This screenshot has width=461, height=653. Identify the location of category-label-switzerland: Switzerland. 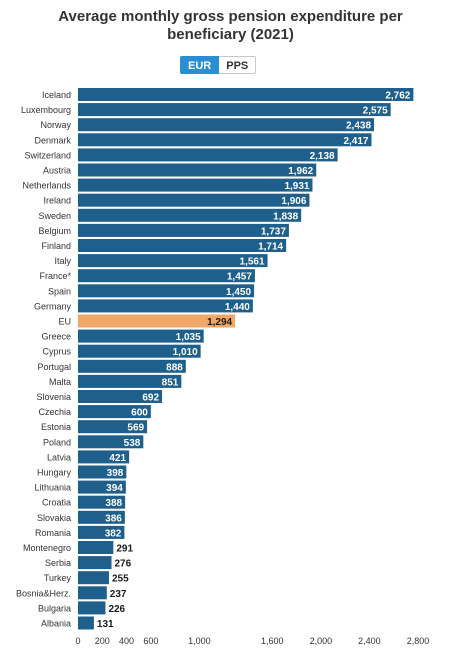
(47, 155).